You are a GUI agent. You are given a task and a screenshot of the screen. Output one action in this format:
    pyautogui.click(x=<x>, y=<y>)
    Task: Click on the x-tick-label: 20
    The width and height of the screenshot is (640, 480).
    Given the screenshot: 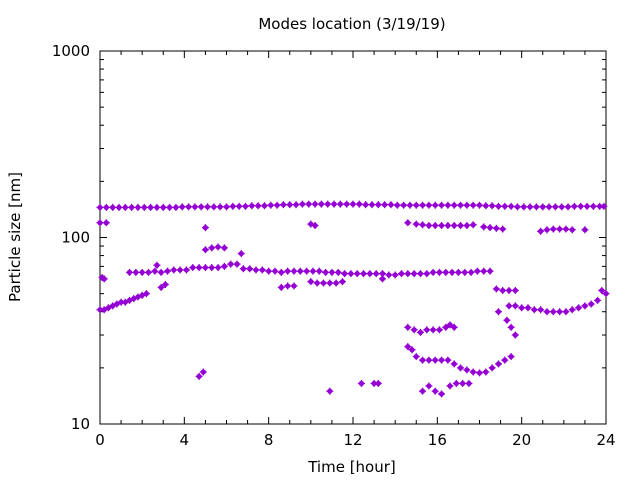 What is the action you would take?
    pyautogui.click(x=521, y=440)
    